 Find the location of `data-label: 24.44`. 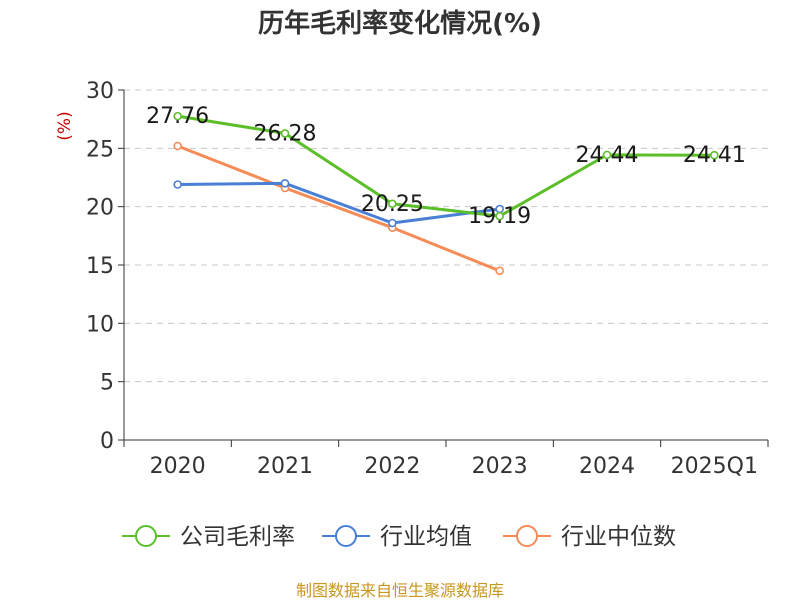

data-label: 24.44 is located at coordinates (607, 155).